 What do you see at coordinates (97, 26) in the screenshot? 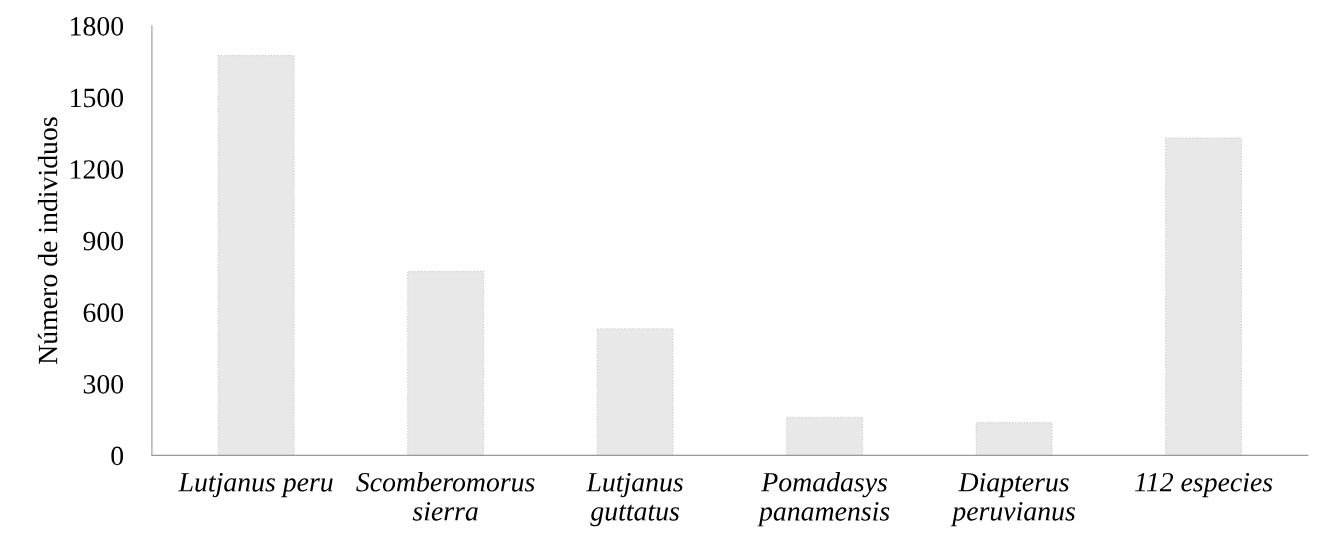
I see `y-tick-label: 1800` at bounding box center [97, 26].